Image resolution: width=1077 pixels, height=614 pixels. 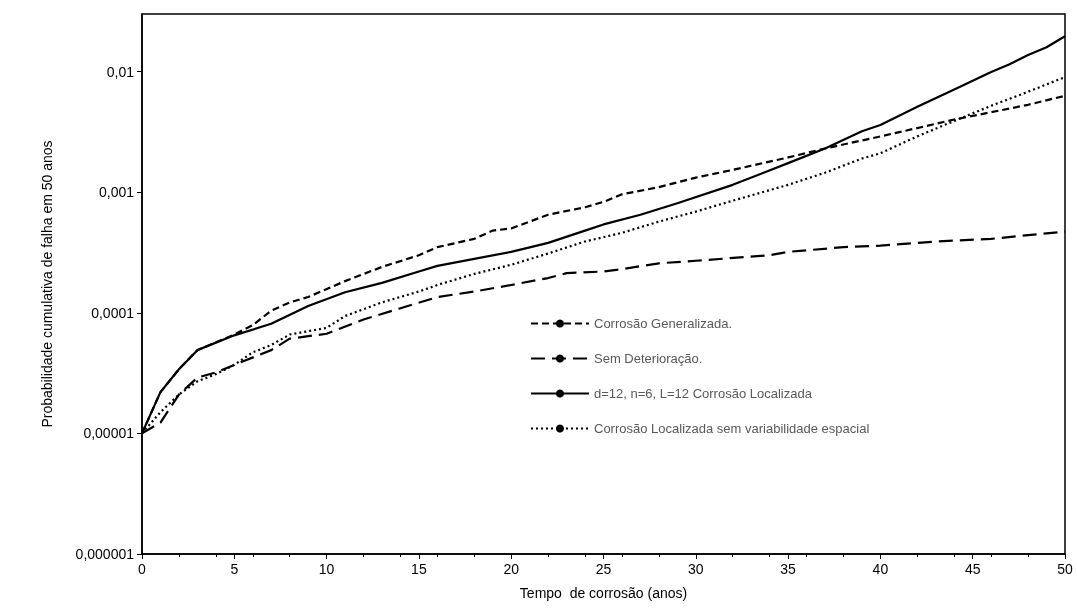 I want to click on y-tick-label: 0,000001, so click(x=105, y=554).